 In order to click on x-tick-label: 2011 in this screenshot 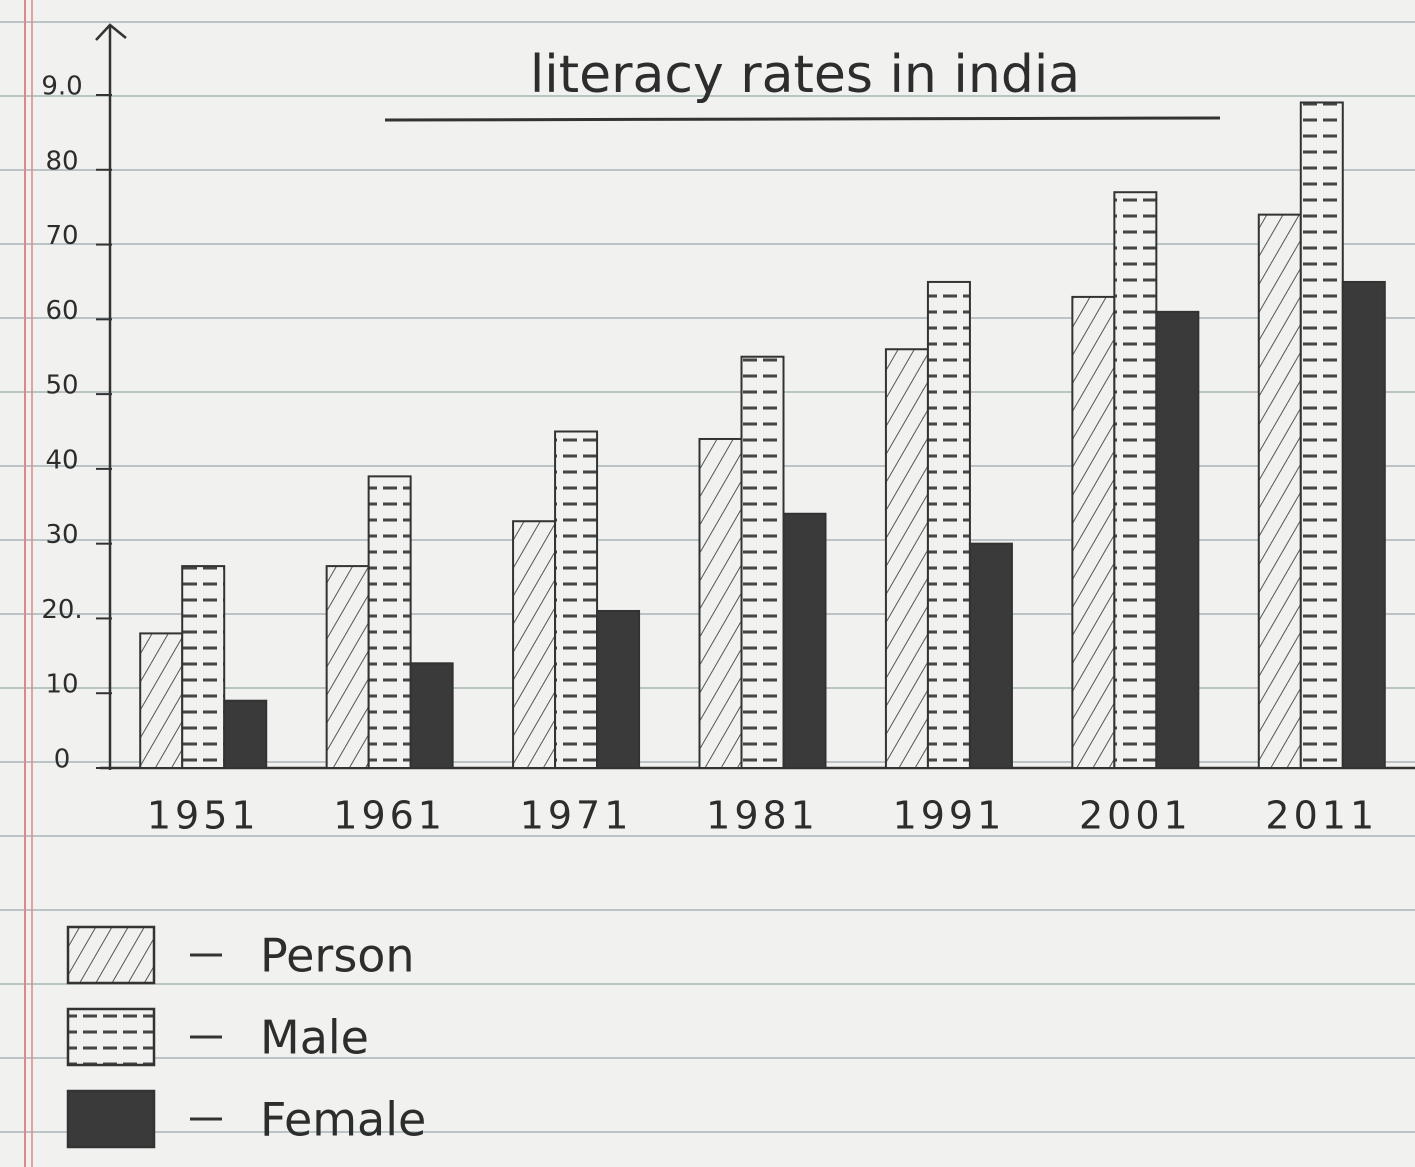, I will do `click(1321, 816)`.